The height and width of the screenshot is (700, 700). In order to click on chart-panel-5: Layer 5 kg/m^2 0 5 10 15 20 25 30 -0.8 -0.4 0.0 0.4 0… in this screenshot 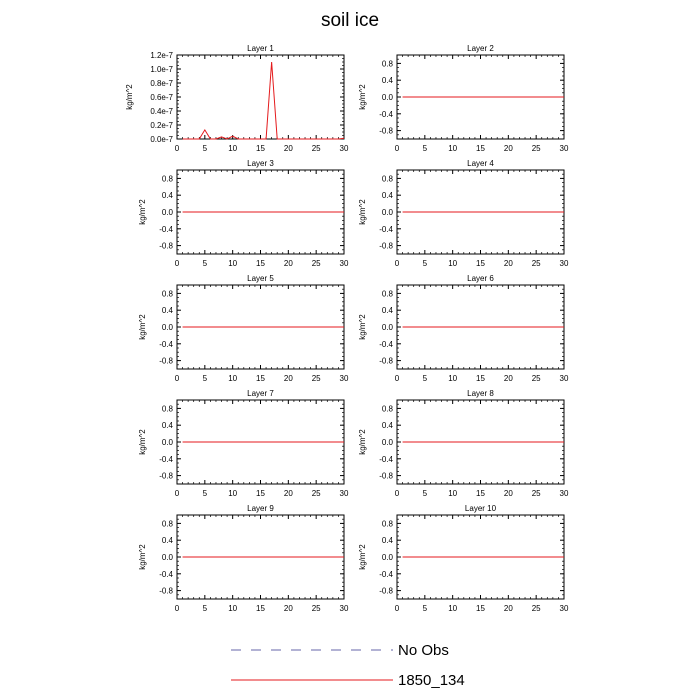, I will do `click(243, 328)`.